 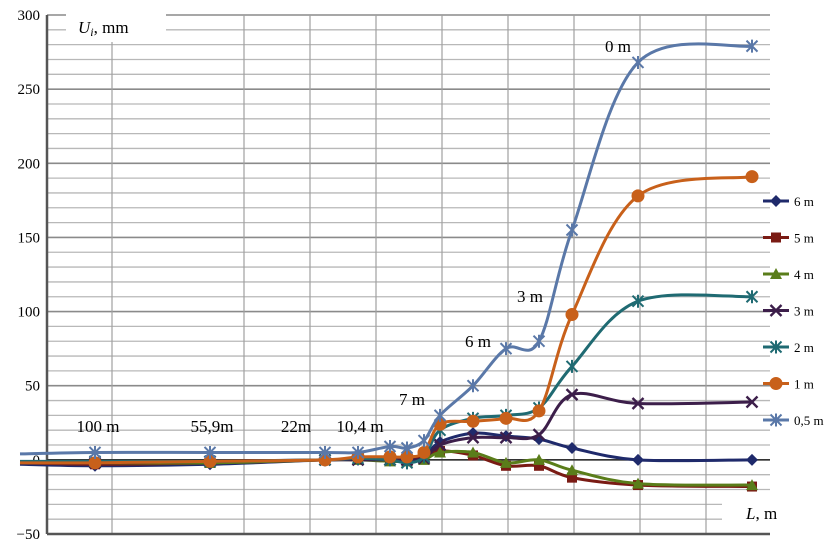 What do you see at coordinates (359, 426) in the screenshot?
I see `annotation-label: 10,4 m` at bounding box center [359, 426].